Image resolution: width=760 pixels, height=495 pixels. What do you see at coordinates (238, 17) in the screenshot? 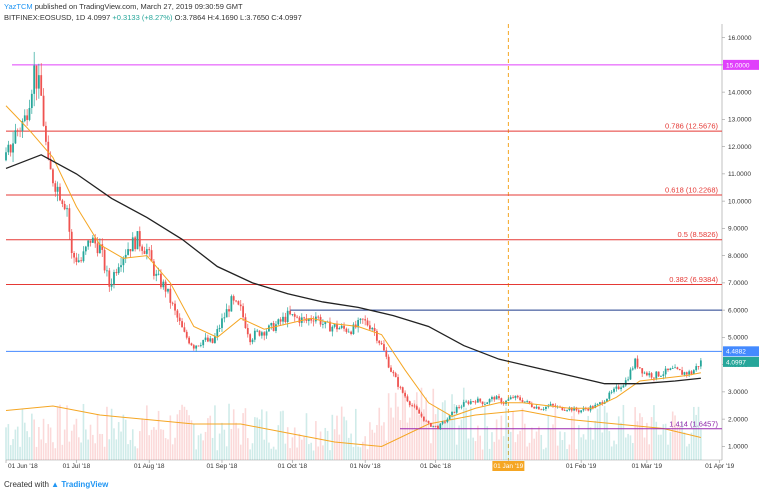
I see `ohlc-values: O:3.7864 H:4.1690 L:3.7650 C:4.0997` at bounding box center [238, 17].